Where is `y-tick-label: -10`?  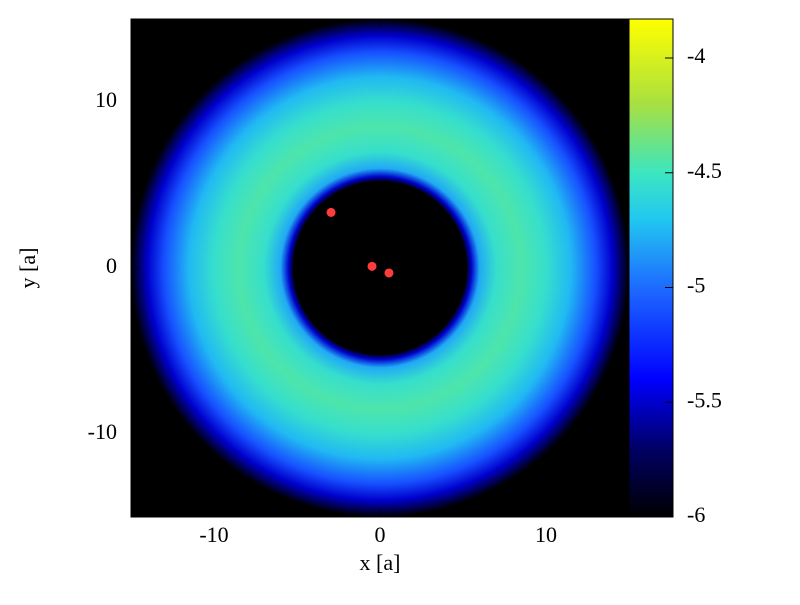
y-tick-label: -10 is located at coordinates (102, 431).